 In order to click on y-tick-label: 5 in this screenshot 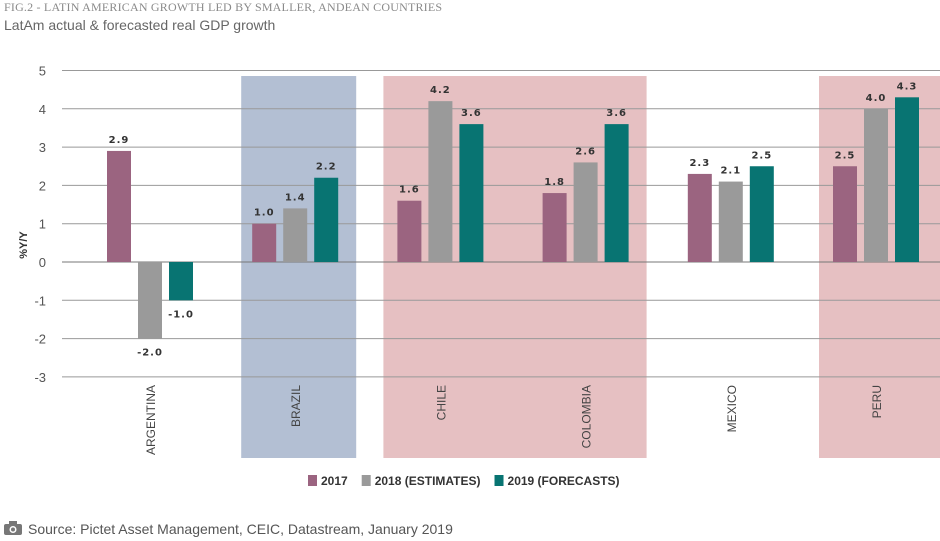, I will do `click(42, 71)`.